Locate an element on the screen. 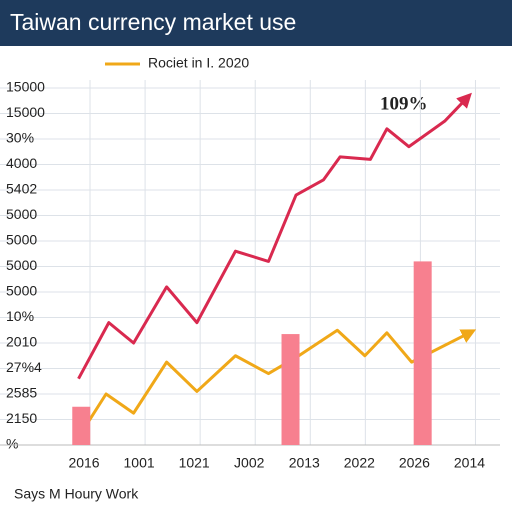 Image resolution: width=512 pixels, height=512 pixels. y-tick-label: 5402 is located at coordinates (21, 189).